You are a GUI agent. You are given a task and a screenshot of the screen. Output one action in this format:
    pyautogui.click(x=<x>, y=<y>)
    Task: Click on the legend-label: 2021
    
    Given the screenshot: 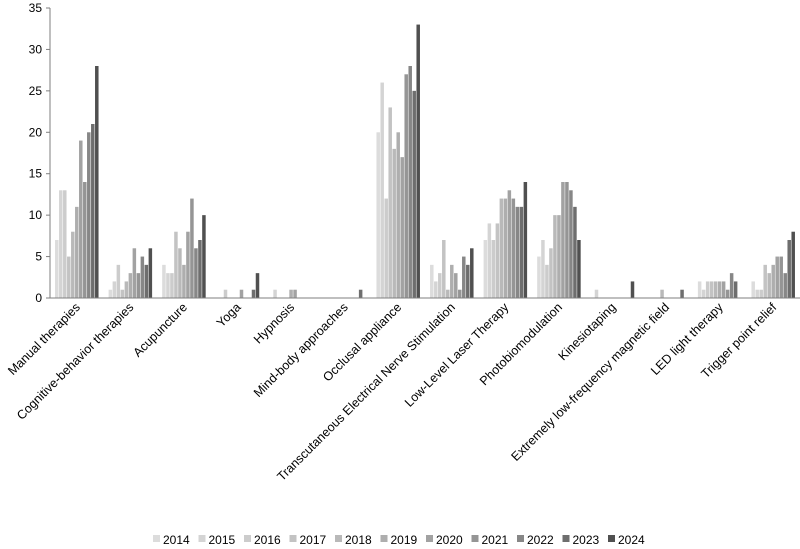 What is the action you would take?
    pyautogui.click(x=495, y=540)
    